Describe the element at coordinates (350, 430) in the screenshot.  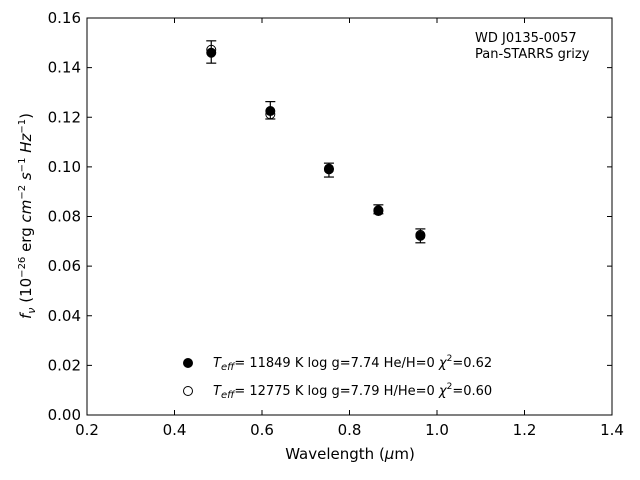
I see `x-tick-label: 0.8` at that location.